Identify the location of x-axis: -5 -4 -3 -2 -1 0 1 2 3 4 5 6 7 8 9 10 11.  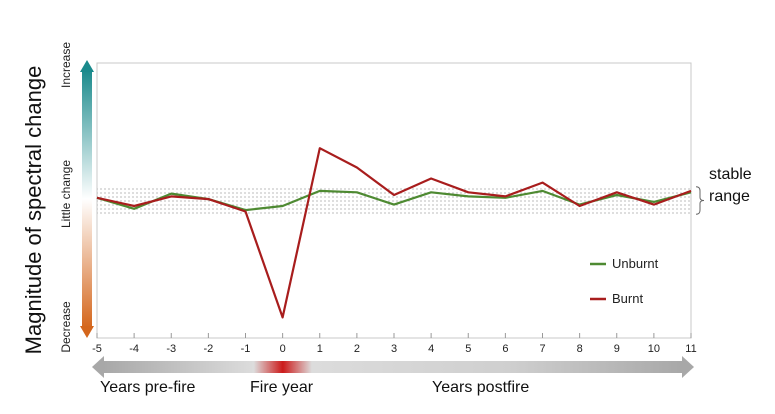
(394, 344).